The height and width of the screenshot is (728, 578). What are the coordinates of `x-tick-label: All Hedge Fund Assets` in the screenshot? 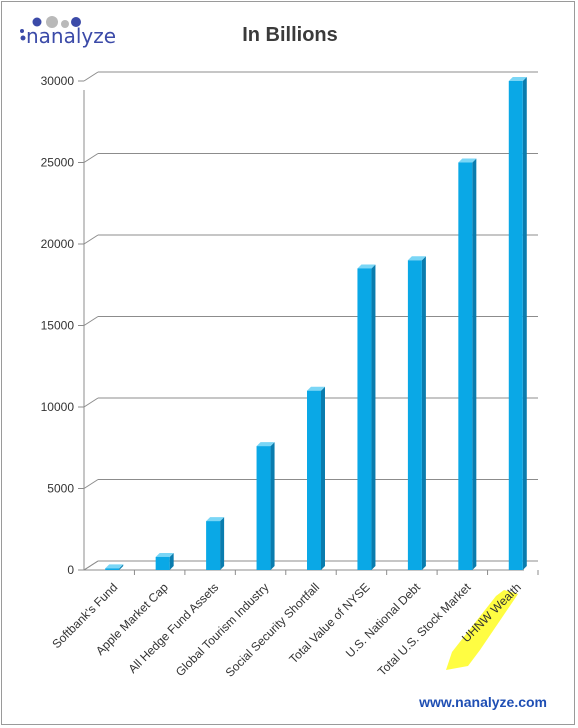 It's located at (173, 628).